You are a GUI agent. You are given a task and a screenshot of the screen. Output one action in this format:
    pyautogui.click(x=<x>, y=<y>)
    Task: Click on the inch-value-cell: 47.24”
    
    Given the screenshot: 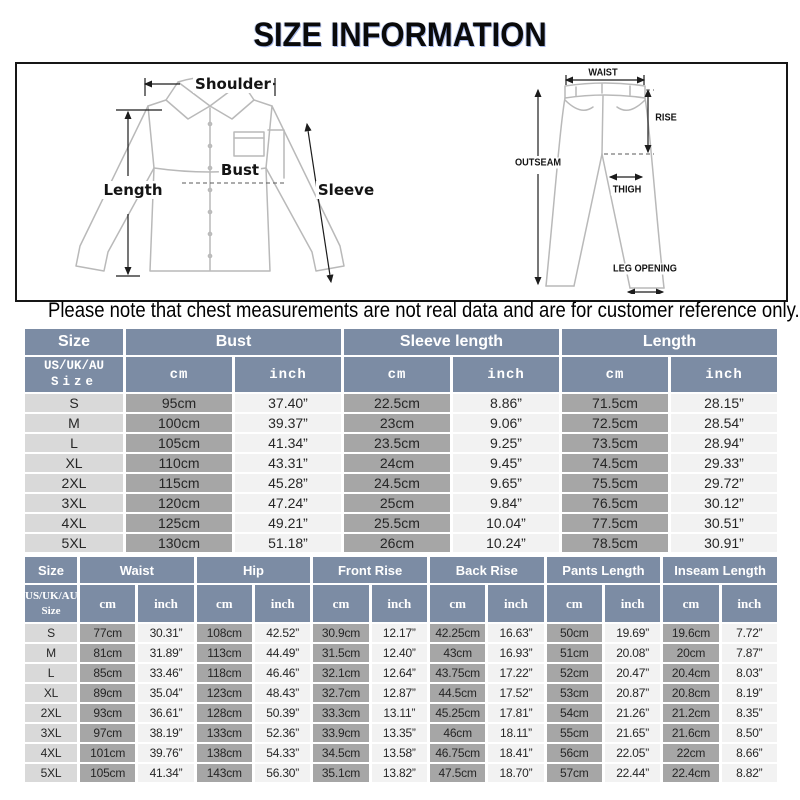 What is the action you would take?
    pyautogui.click(x=288, y=503)
    